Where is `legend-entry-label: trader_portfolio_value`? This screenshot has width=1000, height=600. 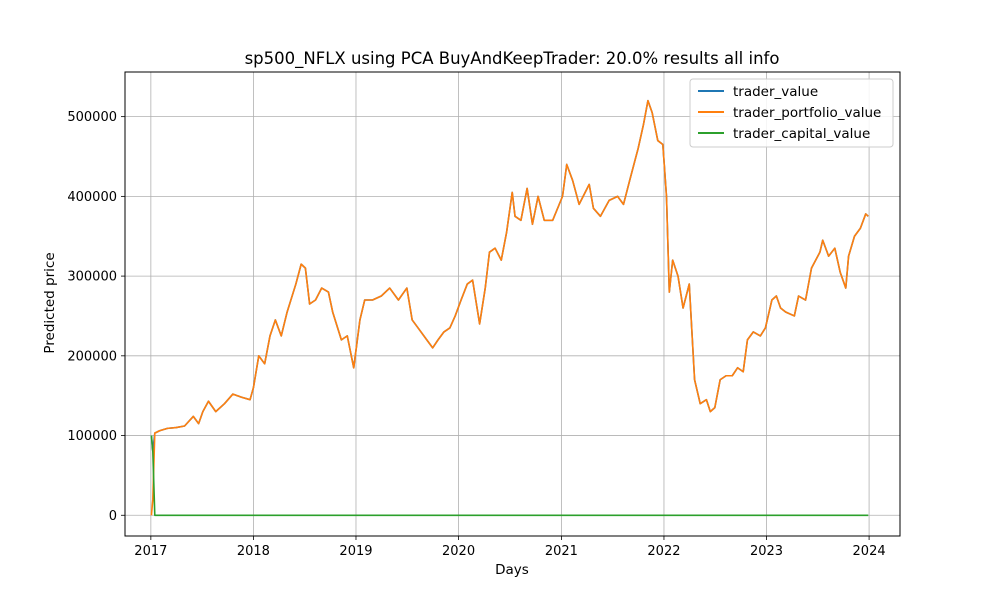 legend-entry-label: trader_portfolio_value is located at coordinates (807, 113).